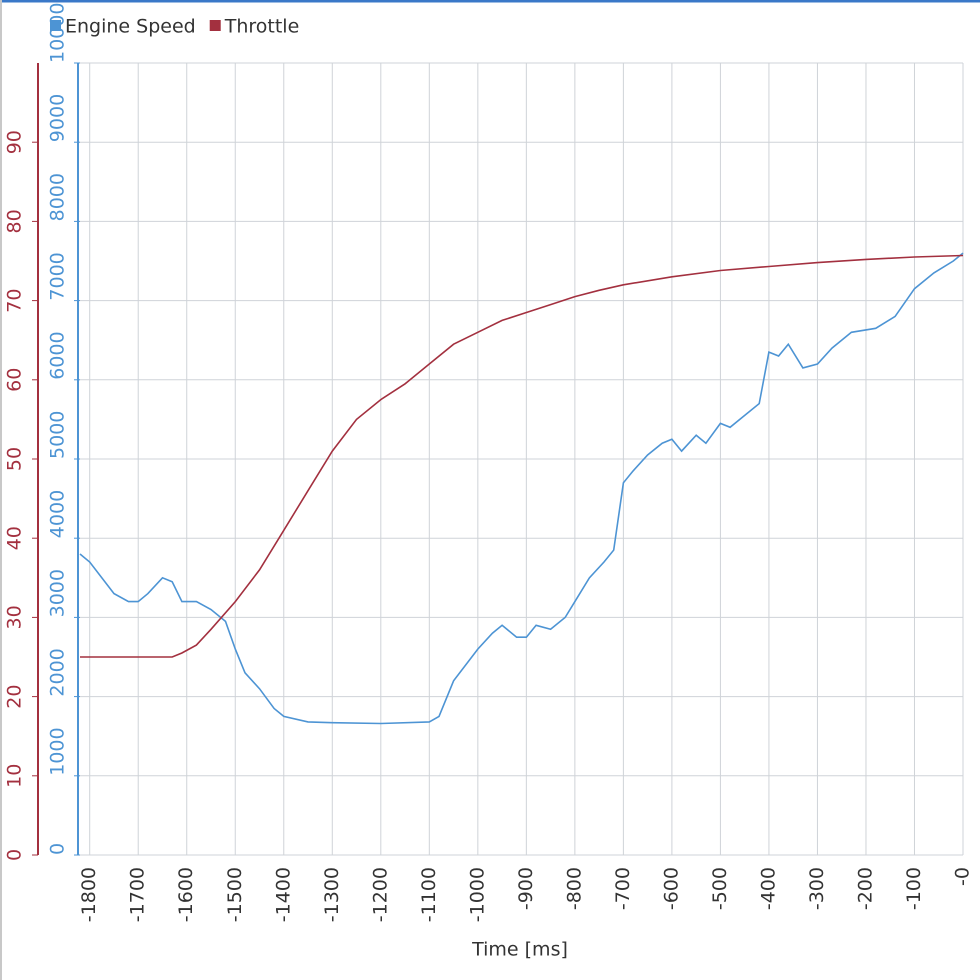 The width and height of the screenshot is (980, 980). Describe the element at coordinates (89, 894) in the screenshot. I see `x-tick-label: -1800` at that location.